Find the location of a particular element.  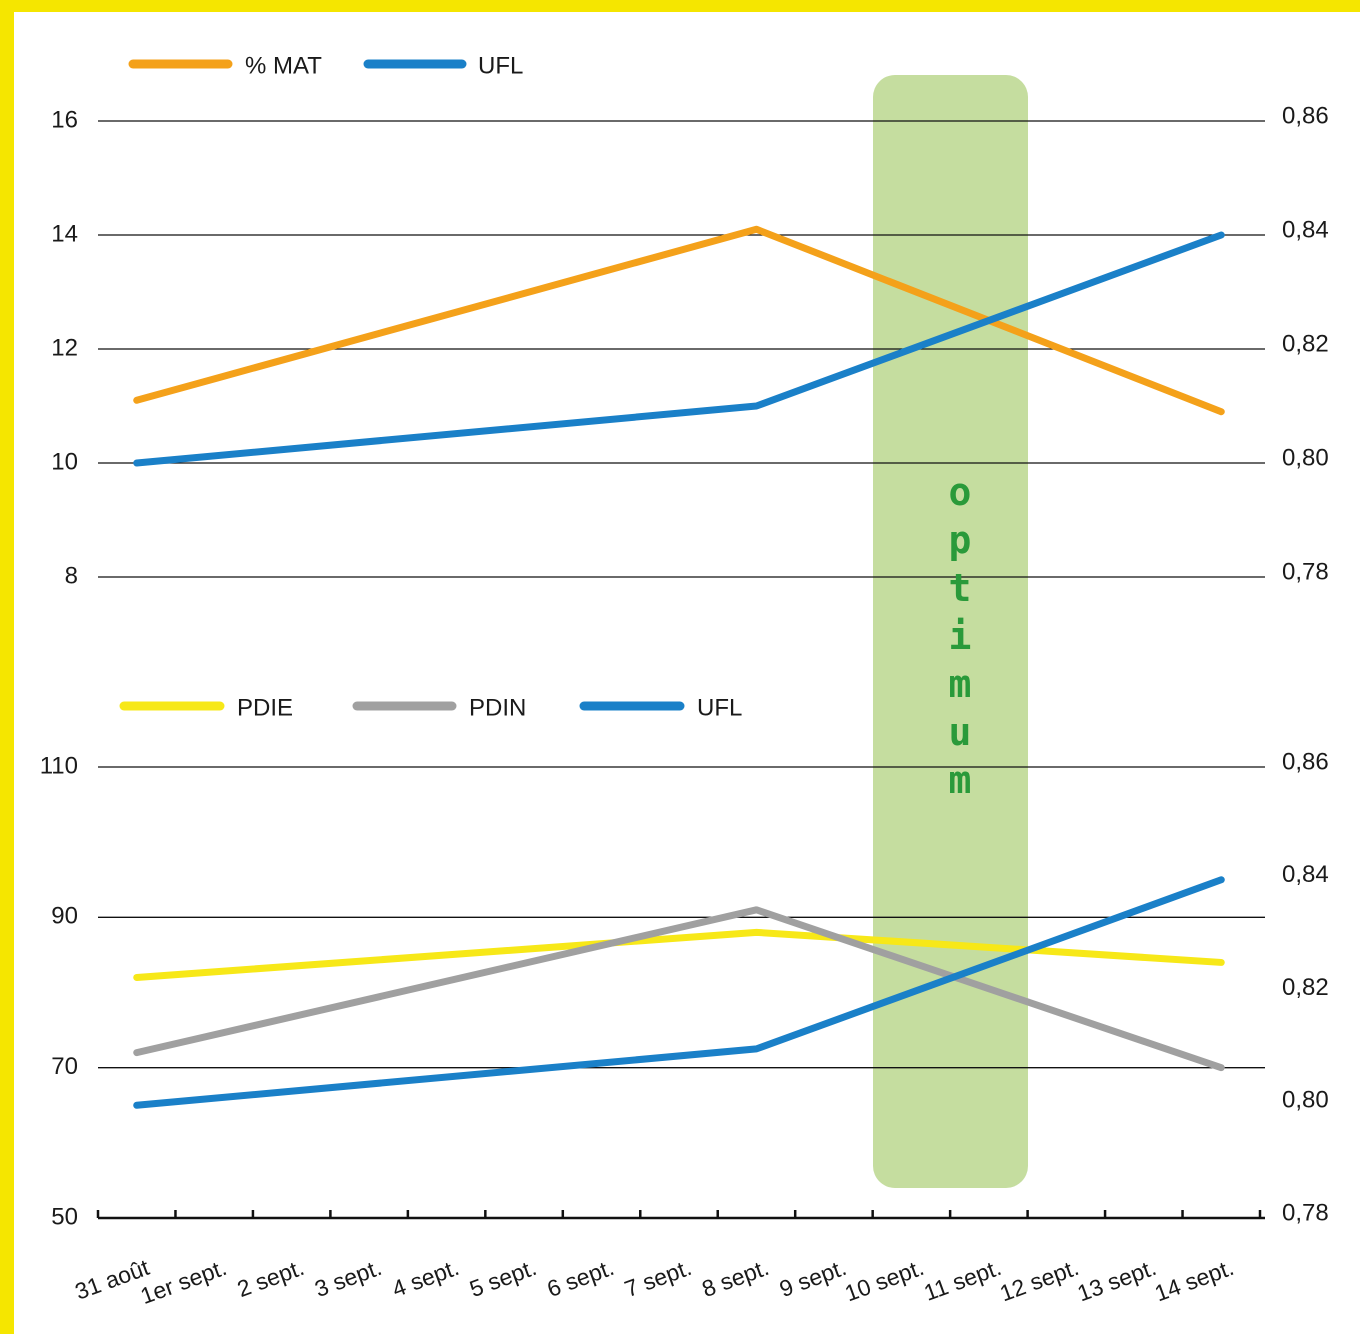

legend-label: PDIE is located at coordinates (265, 707).